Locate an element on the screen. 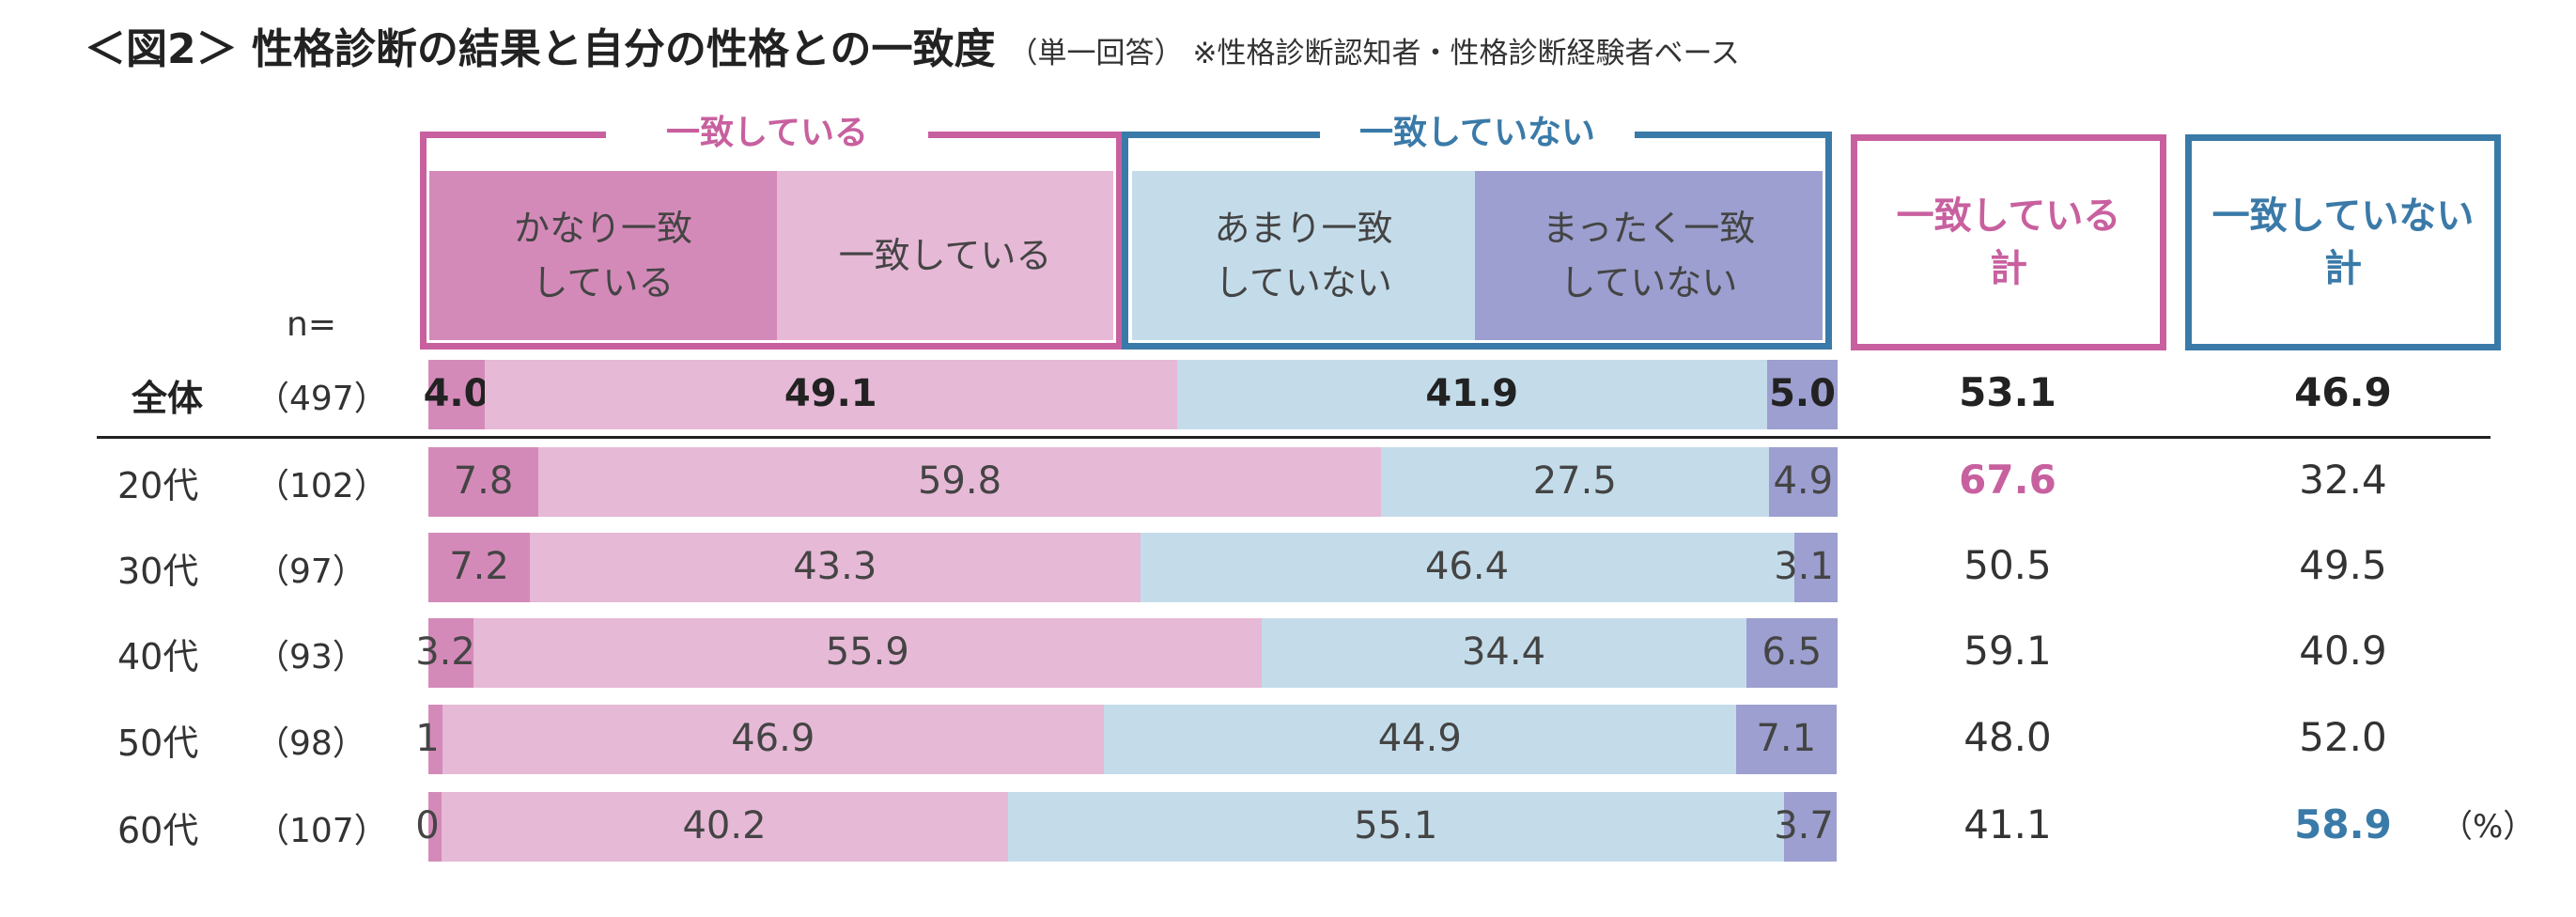 Image resolution: width=2576 pixels, height=917 pixels. match-group-frame is located at coordinates (771, 241).